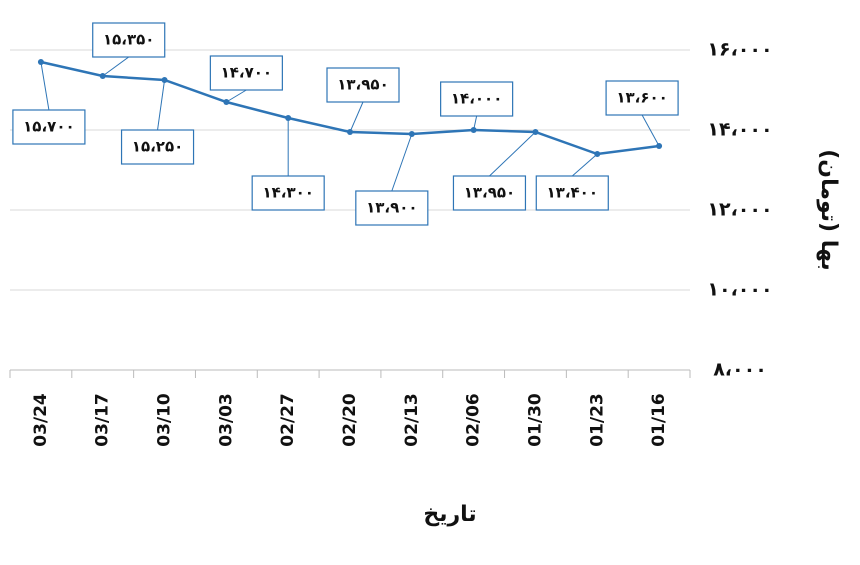 This screenshot has width=860, height=565. Describe the element at coordinates (165, 420) in the screenshot. I see `x-tick-label: 03/10` at that location.